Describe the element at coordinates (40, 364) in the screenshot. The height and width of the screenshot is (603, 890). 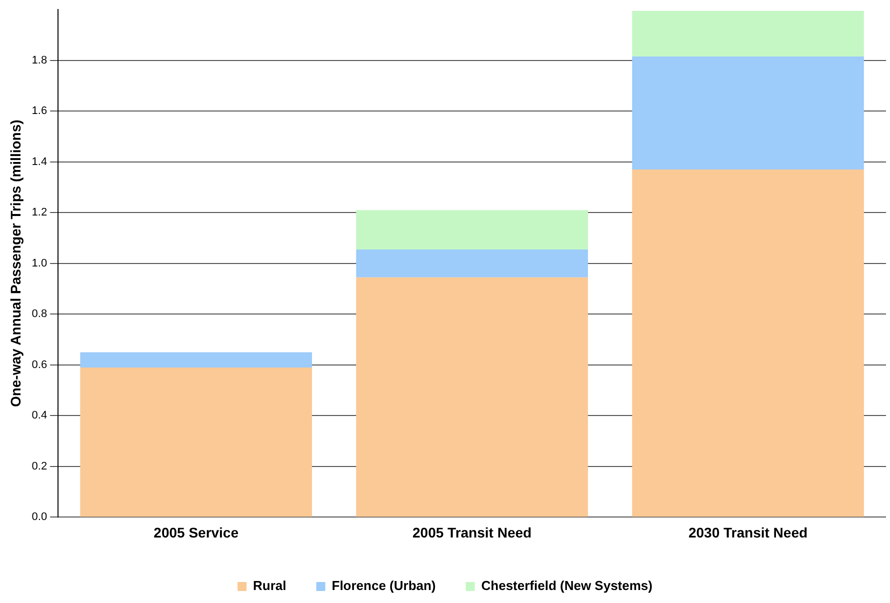
I see `y-tick-label: 0.6` at that location.